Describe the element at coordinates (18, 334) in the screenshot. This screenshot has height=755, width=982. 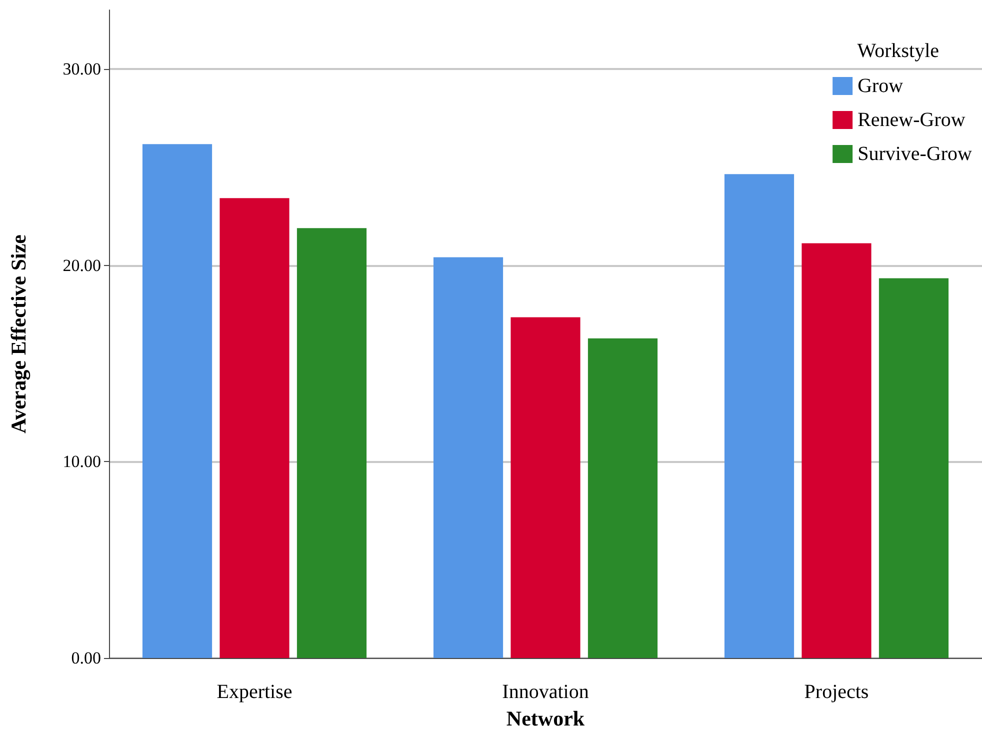
I see `y-axis-title: Average Effective Size` at that location.